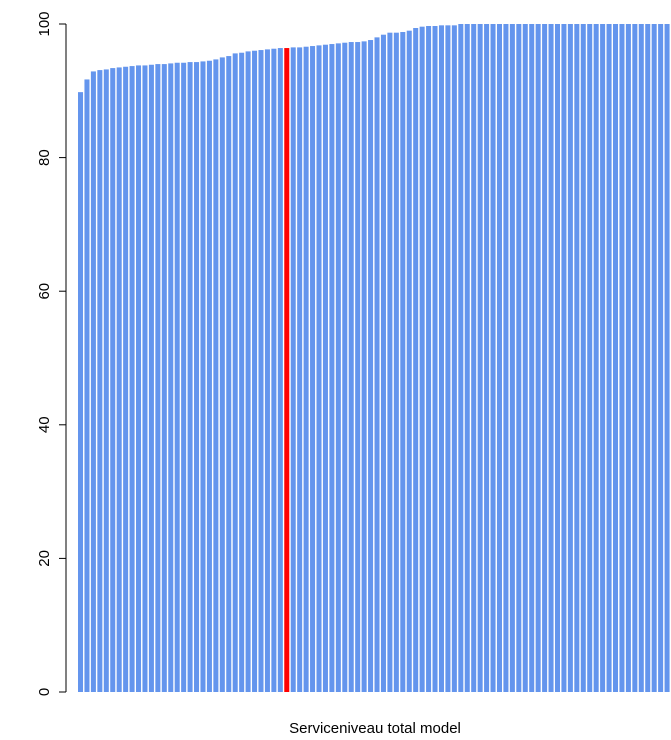 The image size is (671, 740). I want to click on y-tick-label: 20, so click(44, 558).